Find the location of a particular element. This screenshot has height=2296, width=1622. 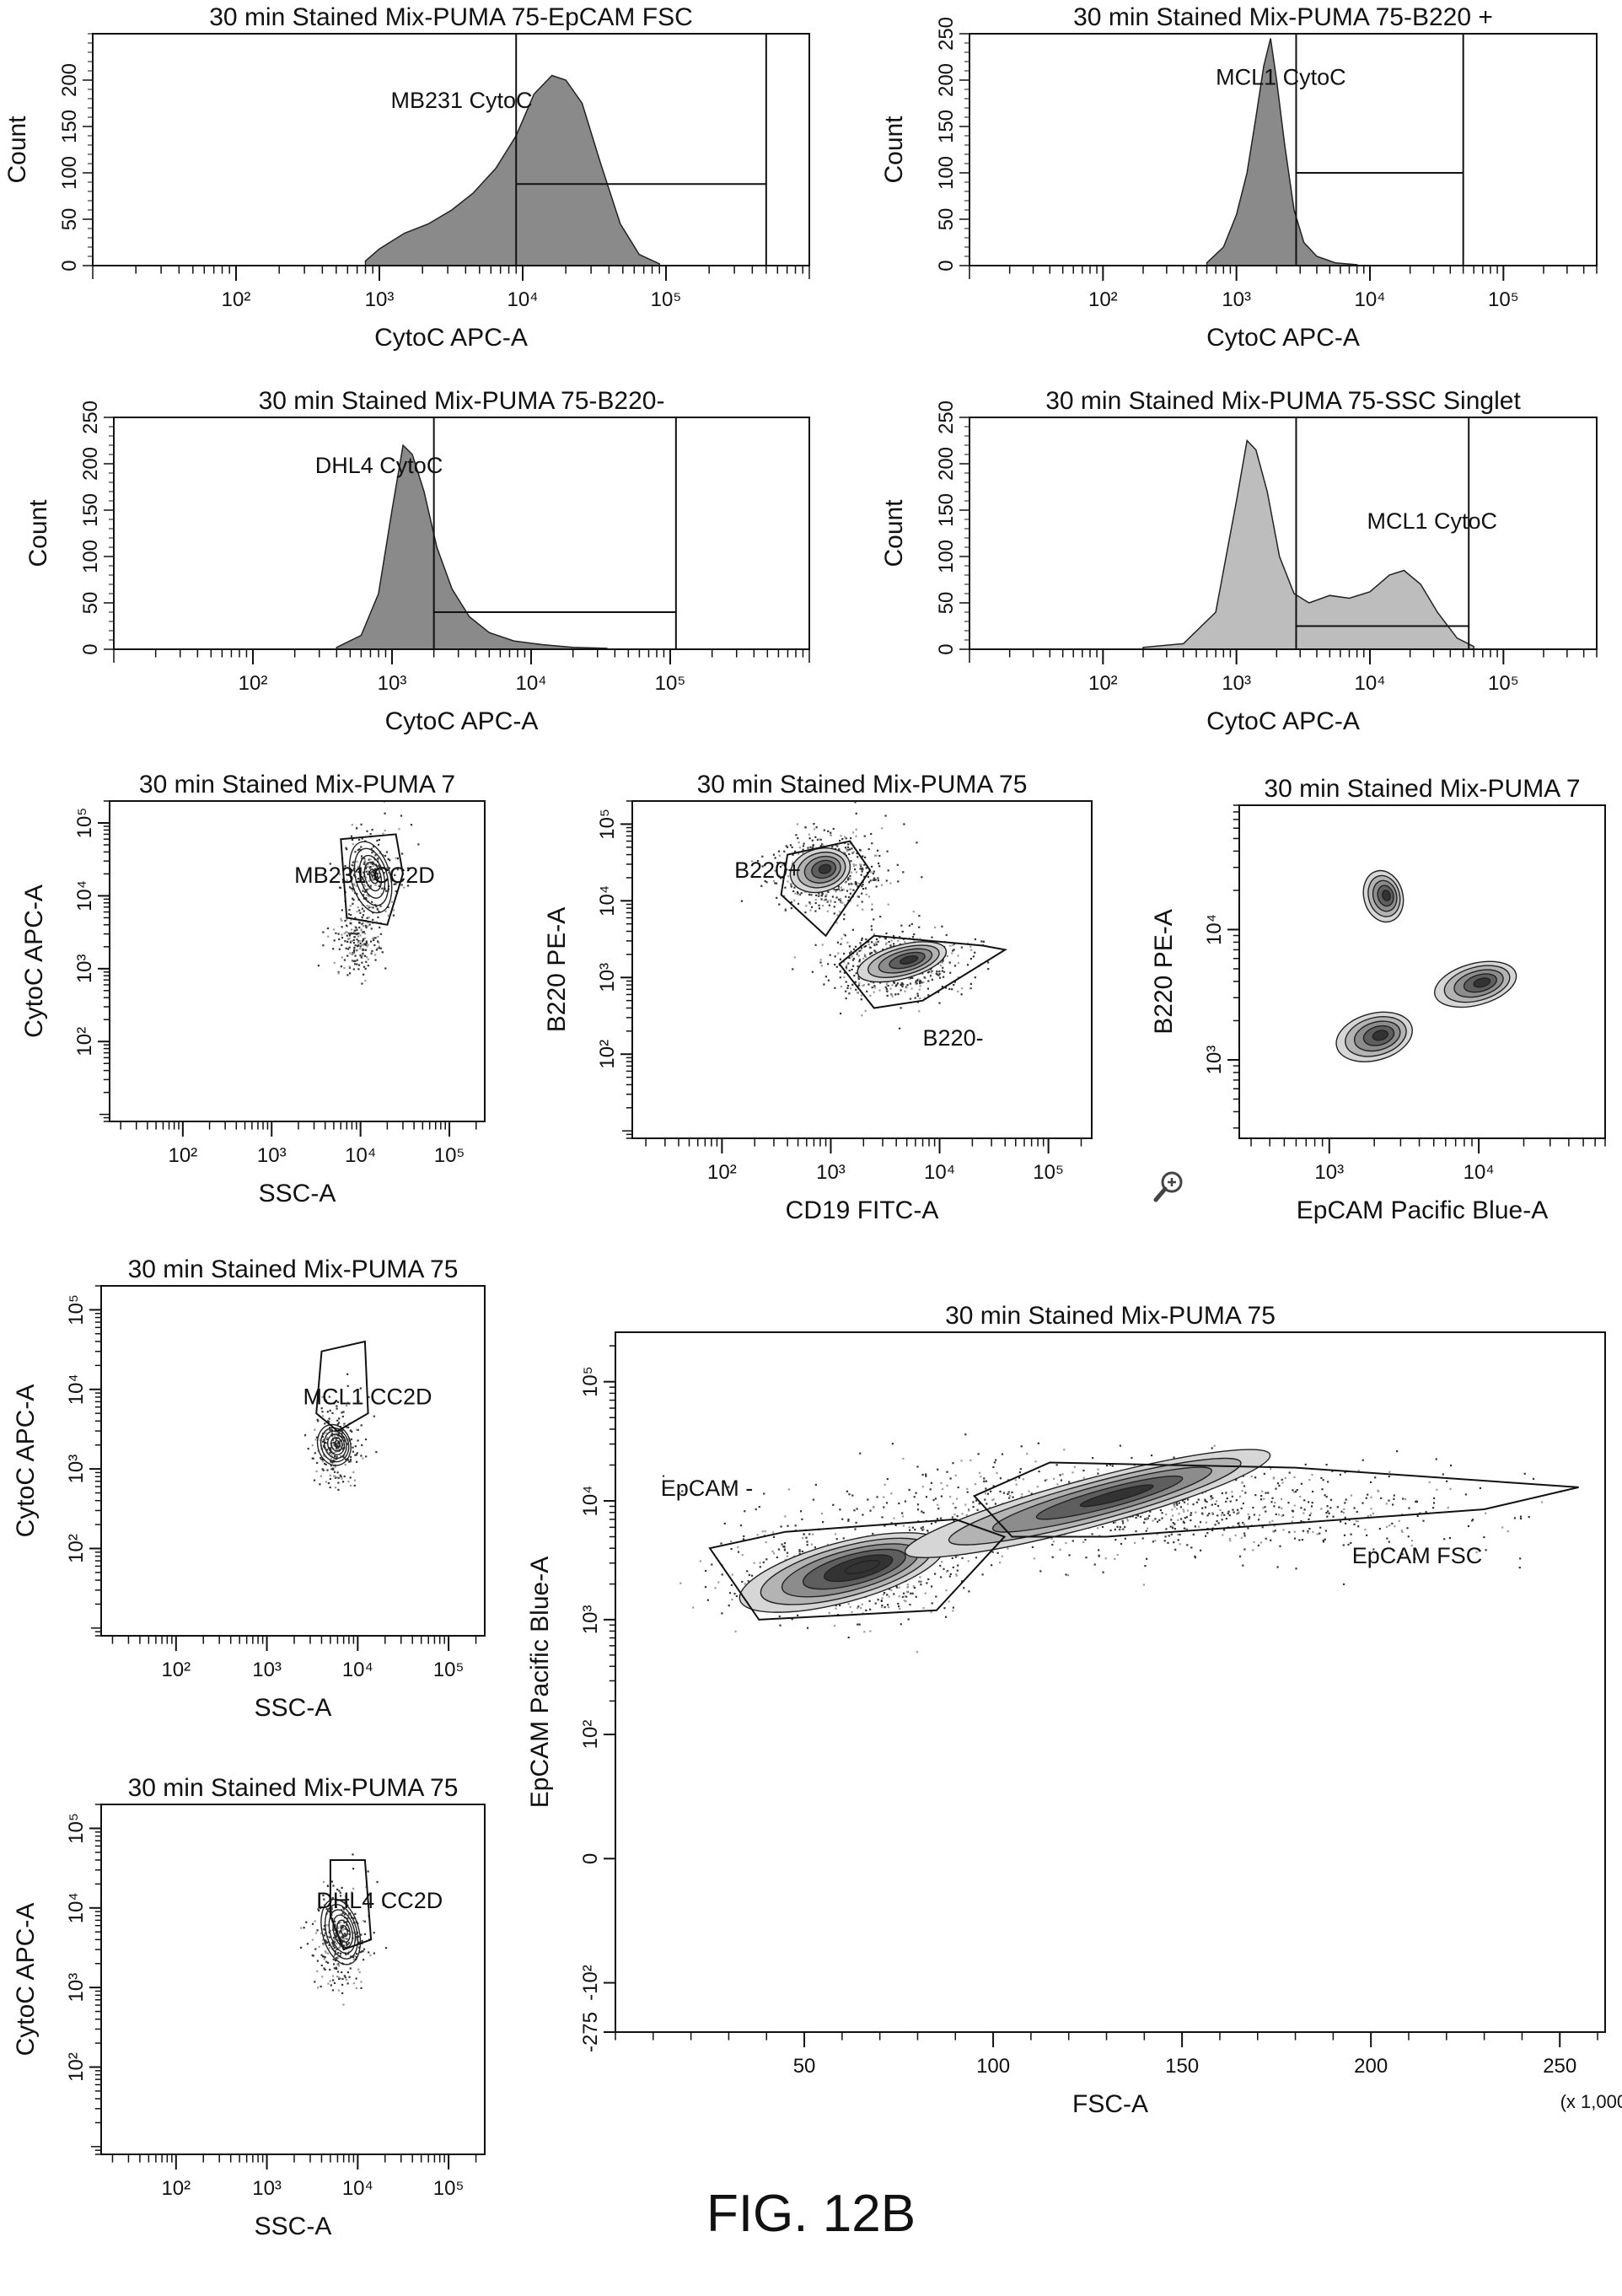

magnifier-icon is located at coordinates (1169, 1187).